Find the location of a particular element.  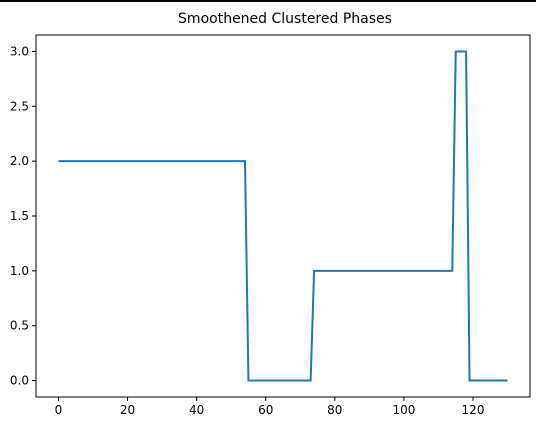

x-tick-label: 120 is located at coordinates (473, 410).